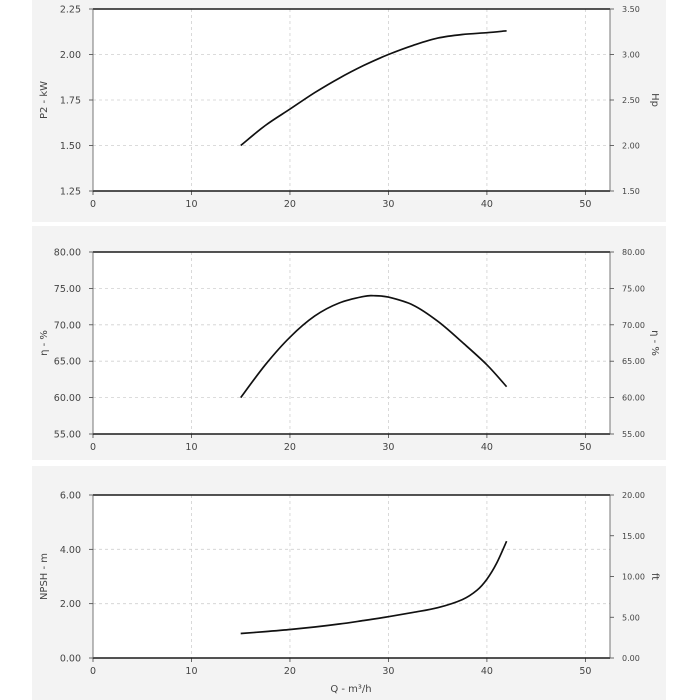 This screenshot has height=700, width=700. What do you see at coordinates (633, 325) in the screenshot?
I see `y2-tick-label: 70.00` at bounding box center [633, 325].